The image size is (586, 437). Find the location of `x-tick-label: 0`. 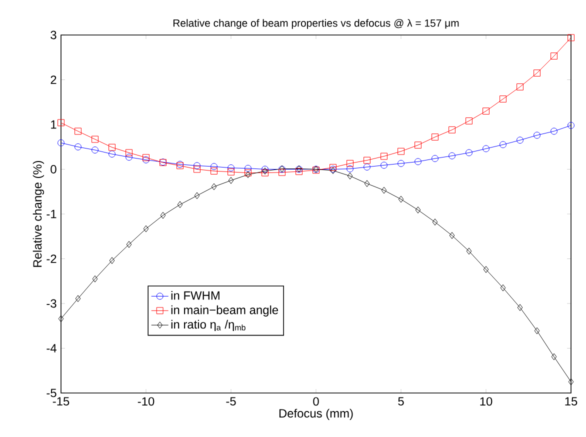

x-tick-label: 0 is located at coordinates (316, 401).